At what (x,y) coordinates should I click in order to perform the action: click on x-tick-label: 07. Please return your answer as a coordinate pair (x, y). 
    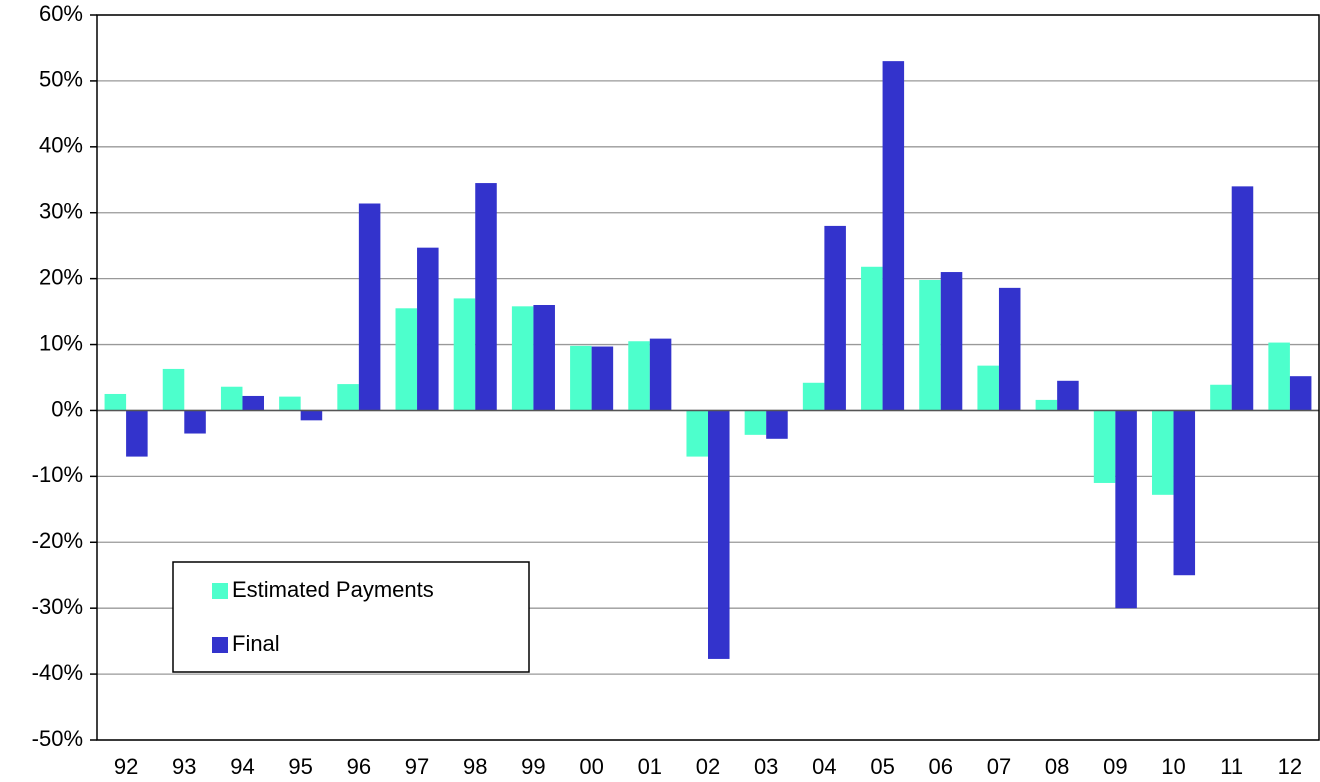
    Looking at the image, I should click on (999, 766).